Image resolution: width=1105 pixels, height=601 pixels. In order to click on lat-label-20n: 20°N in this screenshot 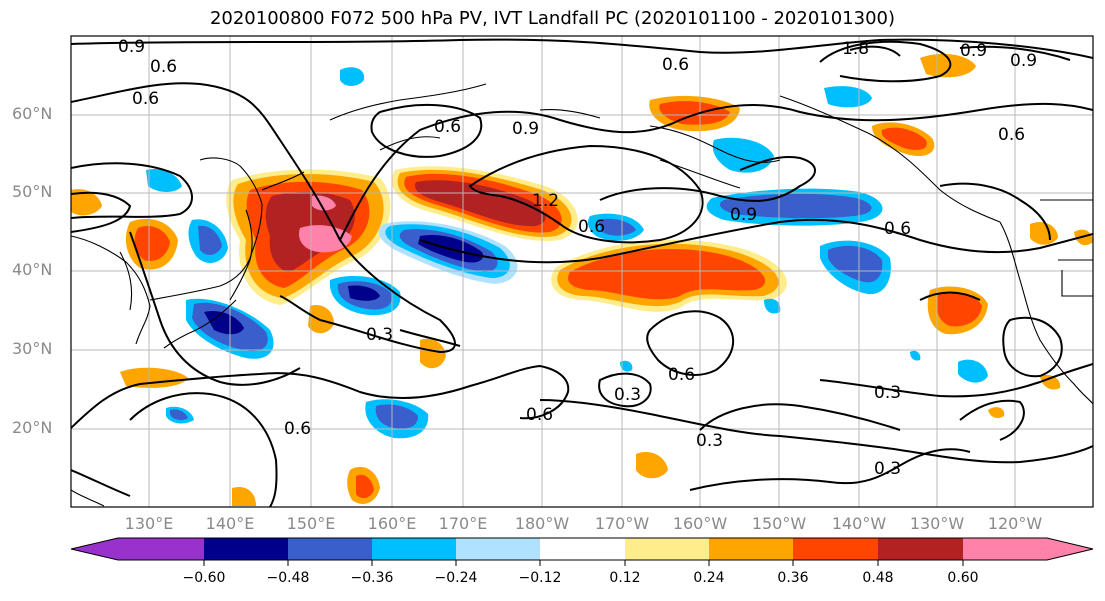, I will do `click(32, 427)`.